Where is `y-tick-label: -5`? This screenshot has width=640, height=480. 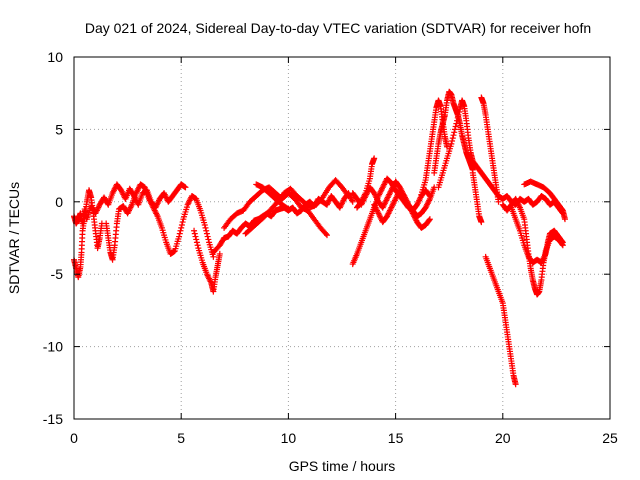 y-tick-label: -5 is located at coordinates (57, 274).